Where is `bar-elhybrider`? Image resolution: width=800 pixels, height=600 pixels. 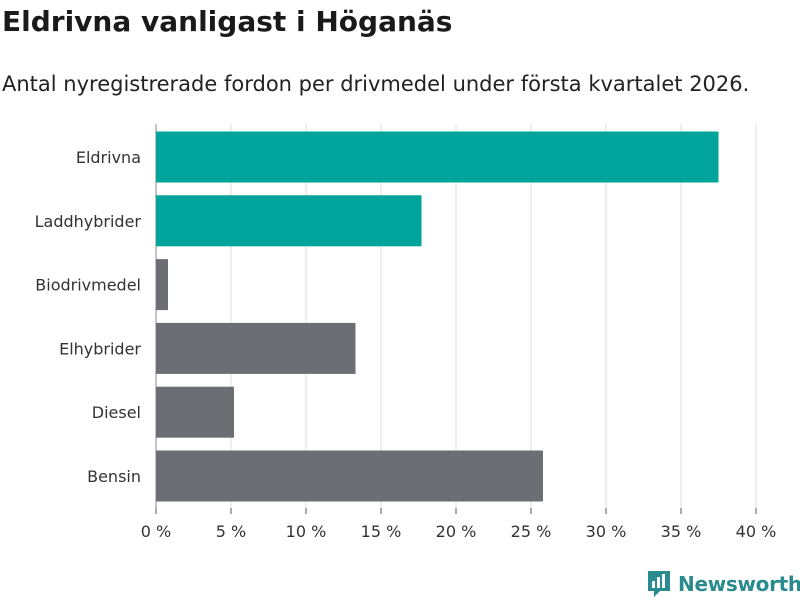
bar-elhybrider is located at coordinates (256, 348).